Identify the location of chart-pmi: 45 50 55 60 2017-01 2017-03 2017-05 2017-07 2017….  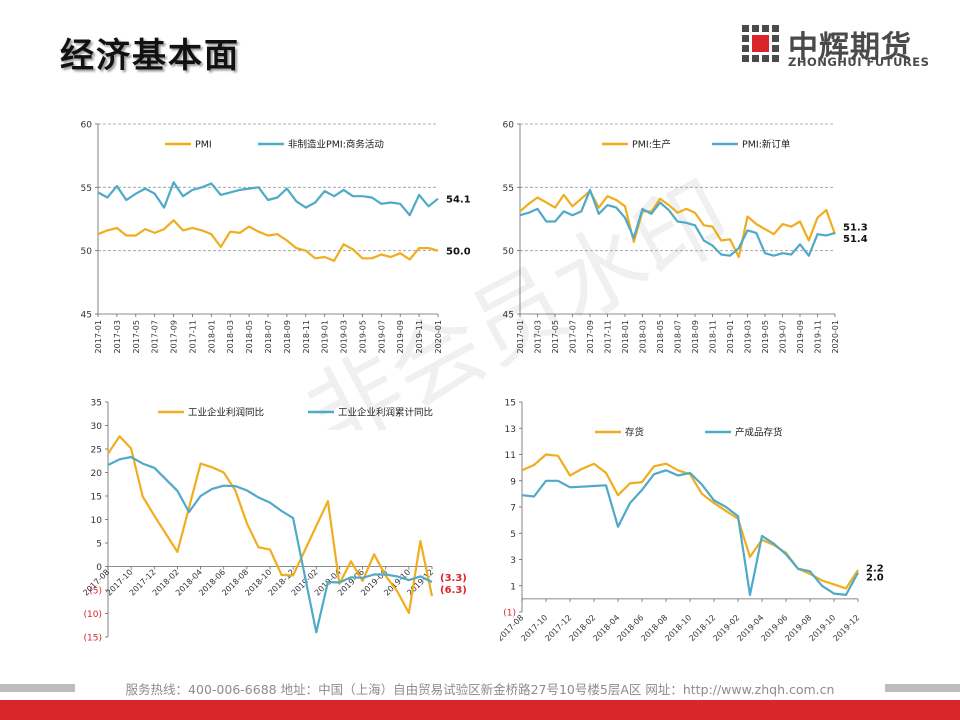
(275, 237).